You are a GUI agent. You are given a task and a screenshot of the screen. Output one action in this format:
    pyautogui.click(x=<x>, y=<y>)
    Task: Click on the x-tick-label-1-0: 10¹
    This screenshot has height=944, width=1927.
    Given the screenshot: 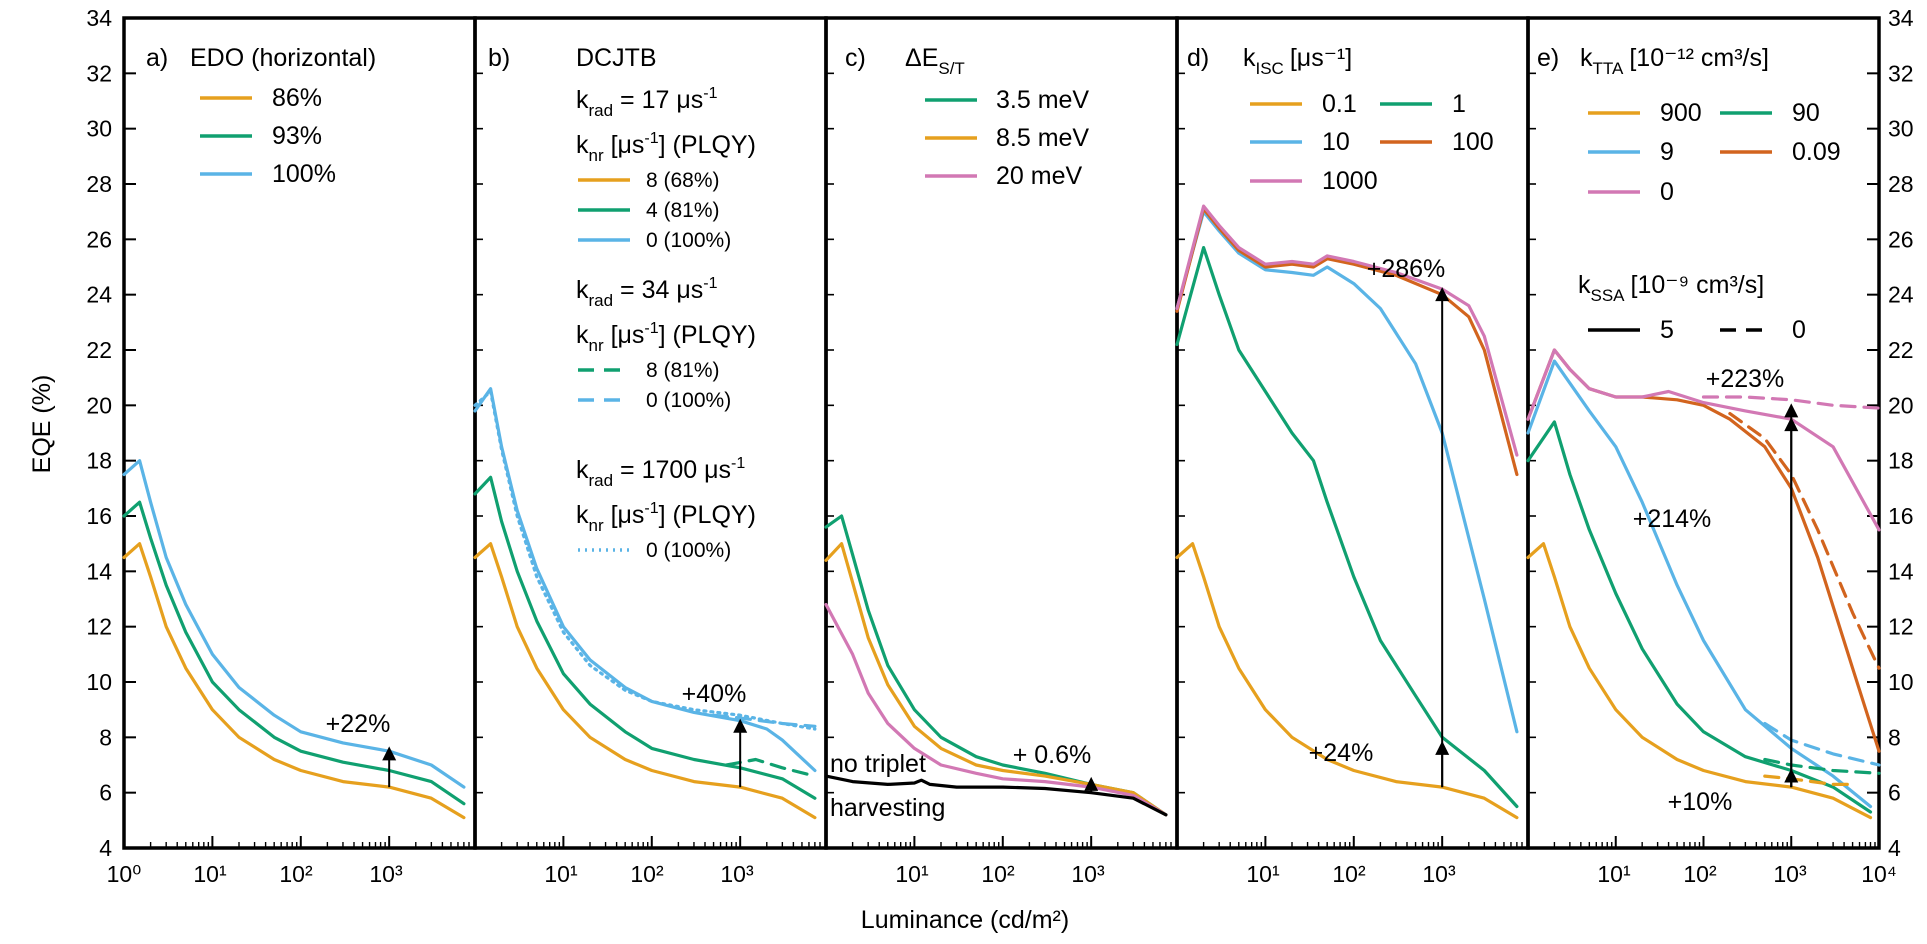 What is the action you would take?
    pyautogui.click(x=561, y=874)
    